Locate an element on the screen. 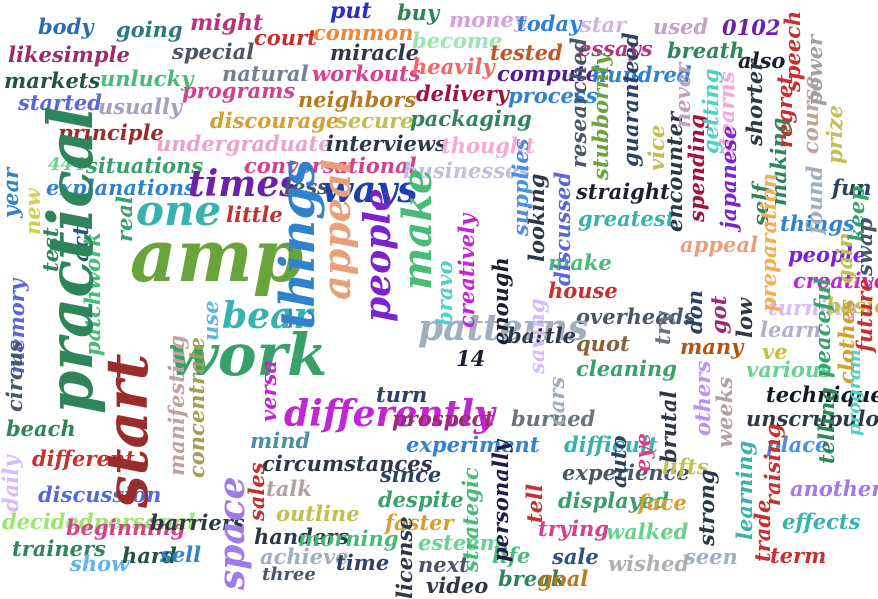  word-next: show is located at coordinates (100, 563).